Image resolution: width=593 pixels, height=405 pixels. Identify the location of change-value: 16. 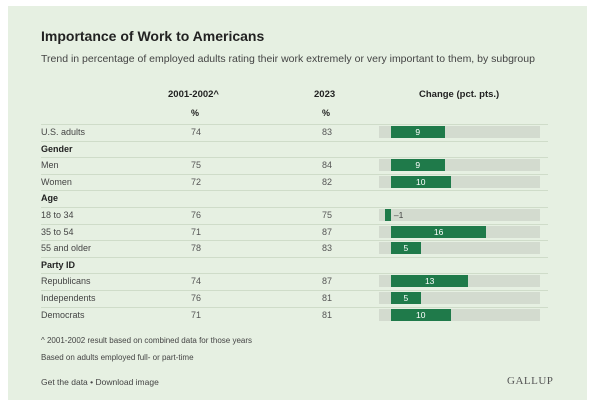
(438, 231).